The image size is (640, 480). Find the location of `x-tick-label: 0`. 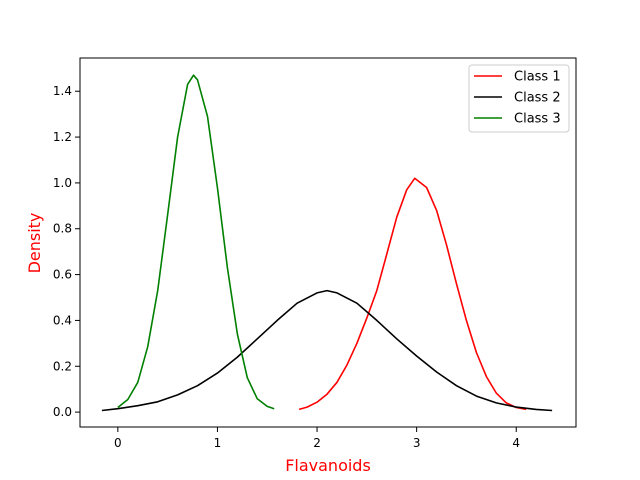

x-tick-label: 0 is located at coordinates (118, 443).